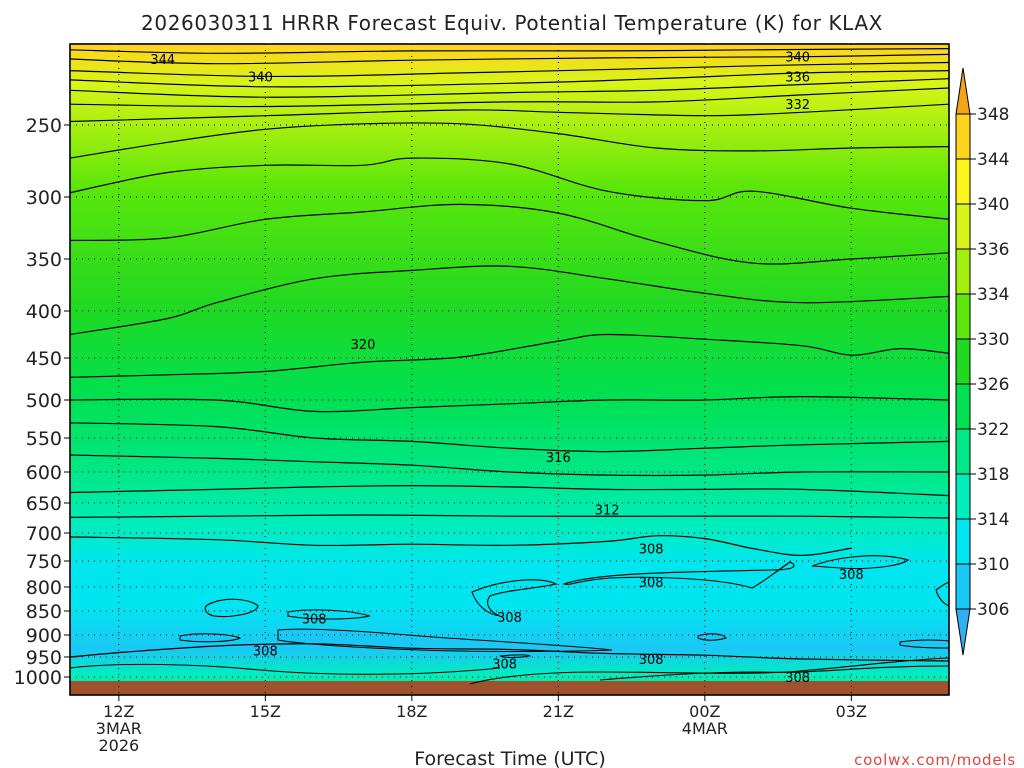 Image resolution: width=1024 pixels, height=768 pixels. Describe the element at coordinates (44, 636) in the screenshot. I see `y-tick-label: 900` at that location.